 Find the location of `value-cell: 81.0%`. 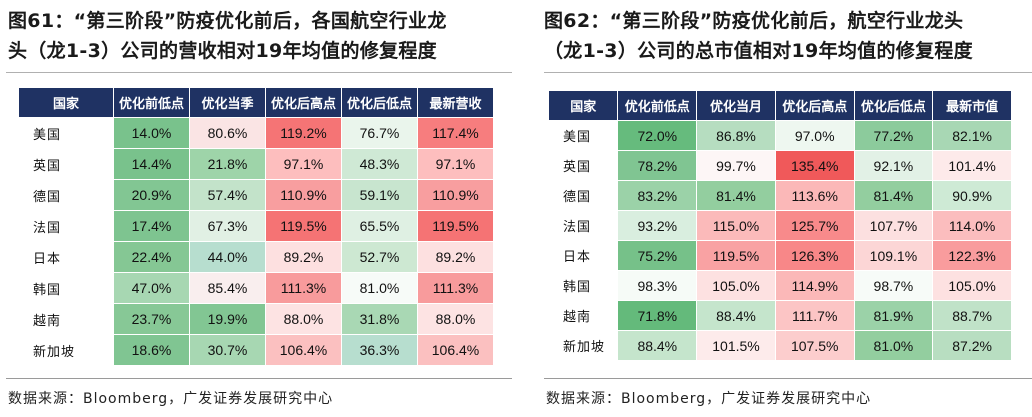

value-cell: 81.0% is located at coordinates (379, 288).